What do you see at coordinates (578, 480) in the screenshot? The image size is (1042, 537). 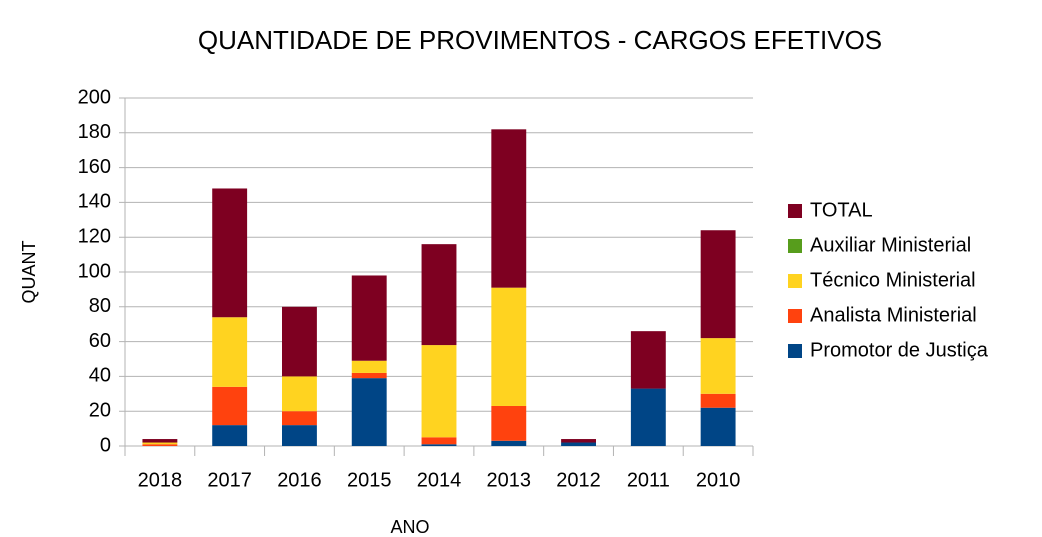 I see `x-tick-label: 2012` at bounding box center [578, 480].